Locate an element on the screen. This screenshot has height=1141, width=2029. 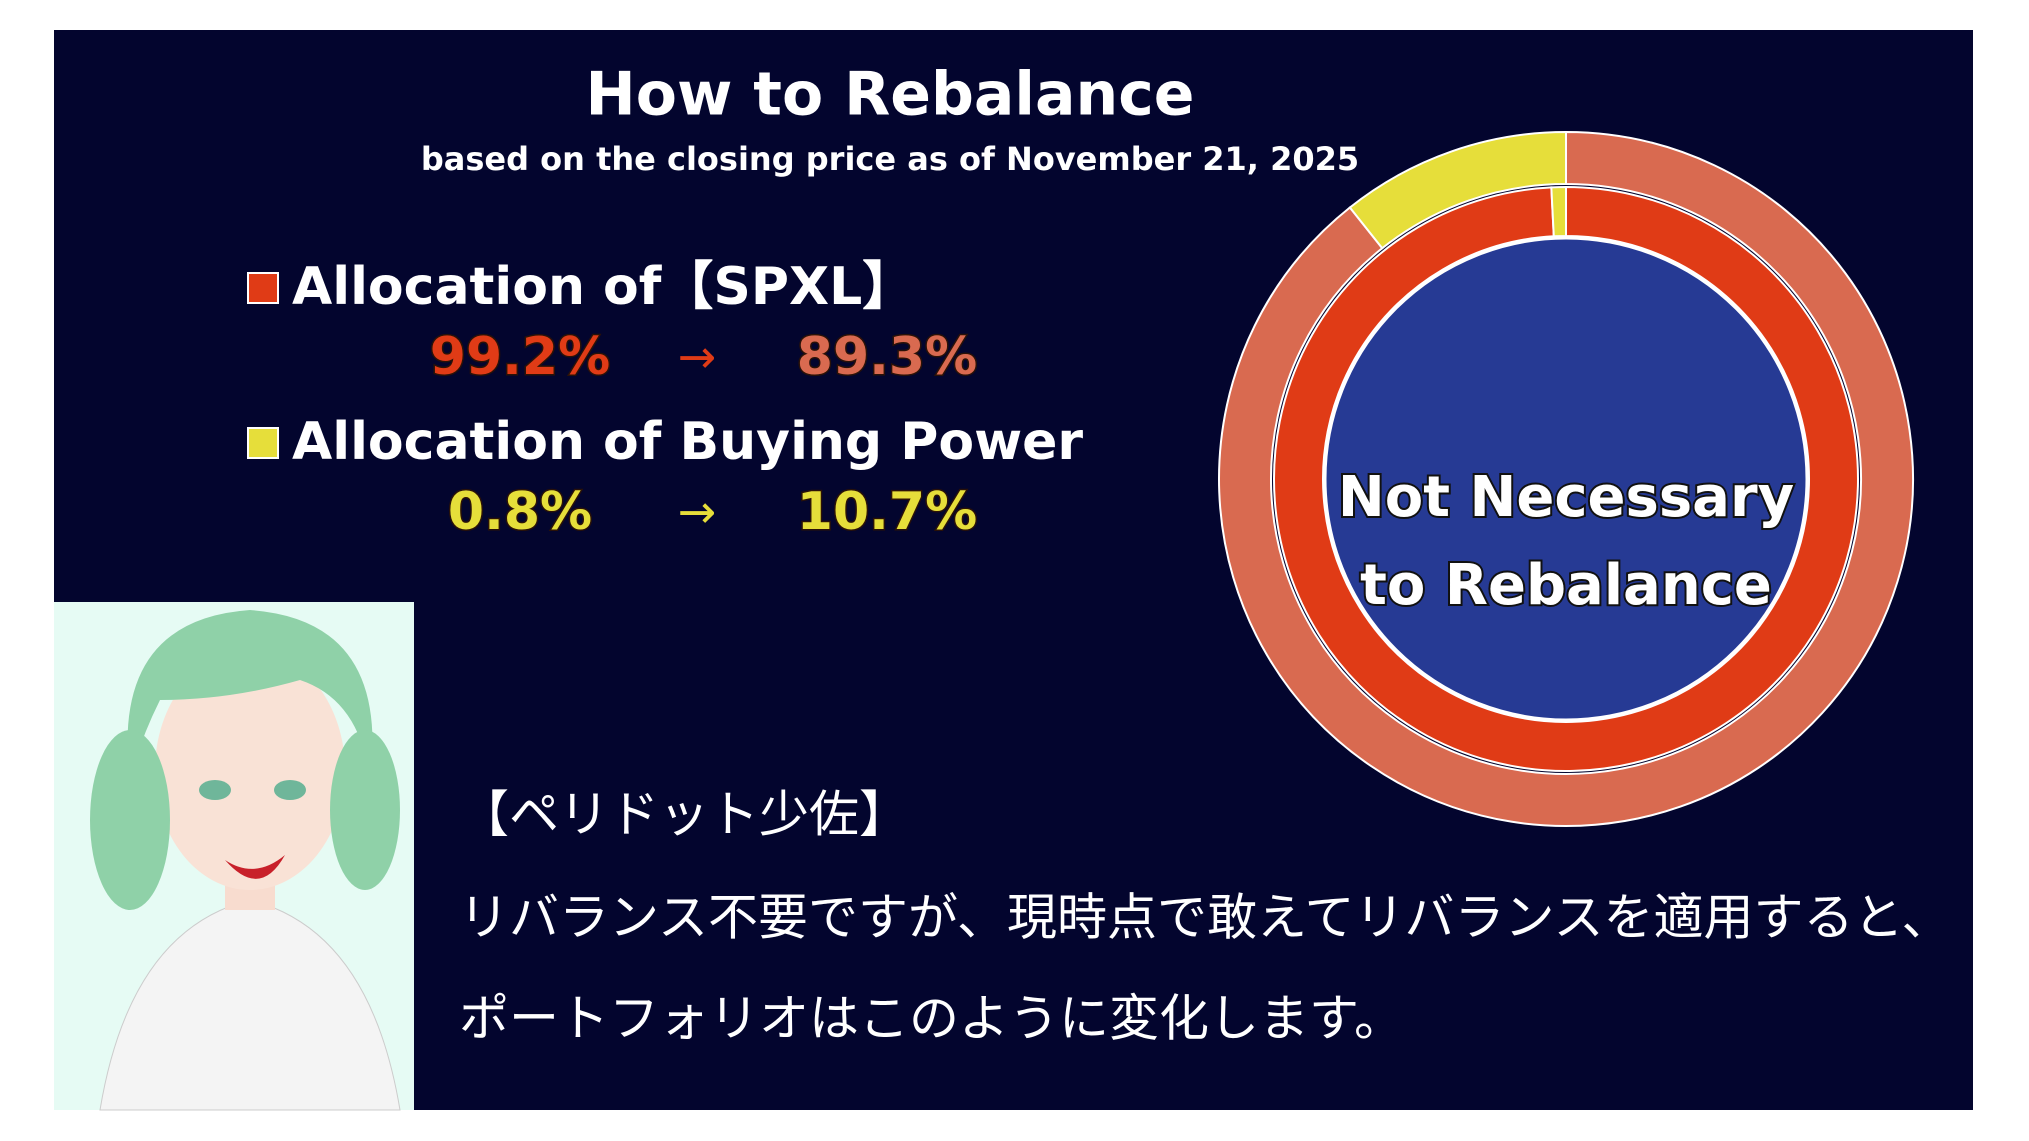
avatar is located at coordinates (234, 856).